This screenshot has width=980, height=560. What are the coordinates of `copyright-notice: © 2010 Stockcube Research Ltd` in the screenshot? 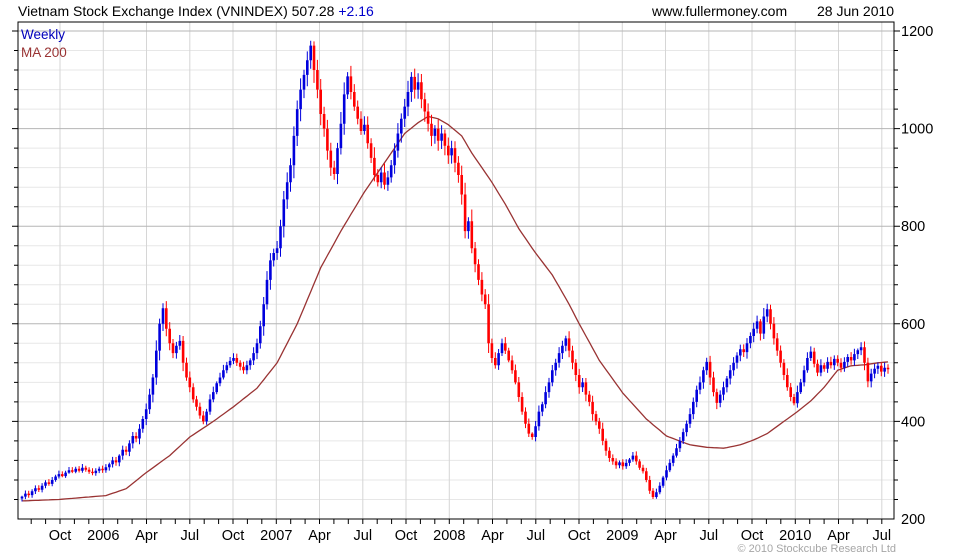 It's located at (816, 549).